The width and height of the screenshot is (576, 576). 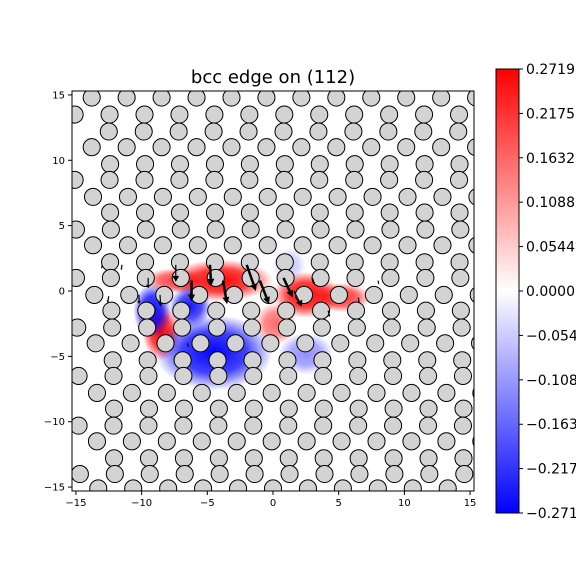 What do you see at coordinates (270, 500) in the screenshot?
I see `x-axis: −15 −10 −5 0 5 10 15` at bounding box center [270, 500].